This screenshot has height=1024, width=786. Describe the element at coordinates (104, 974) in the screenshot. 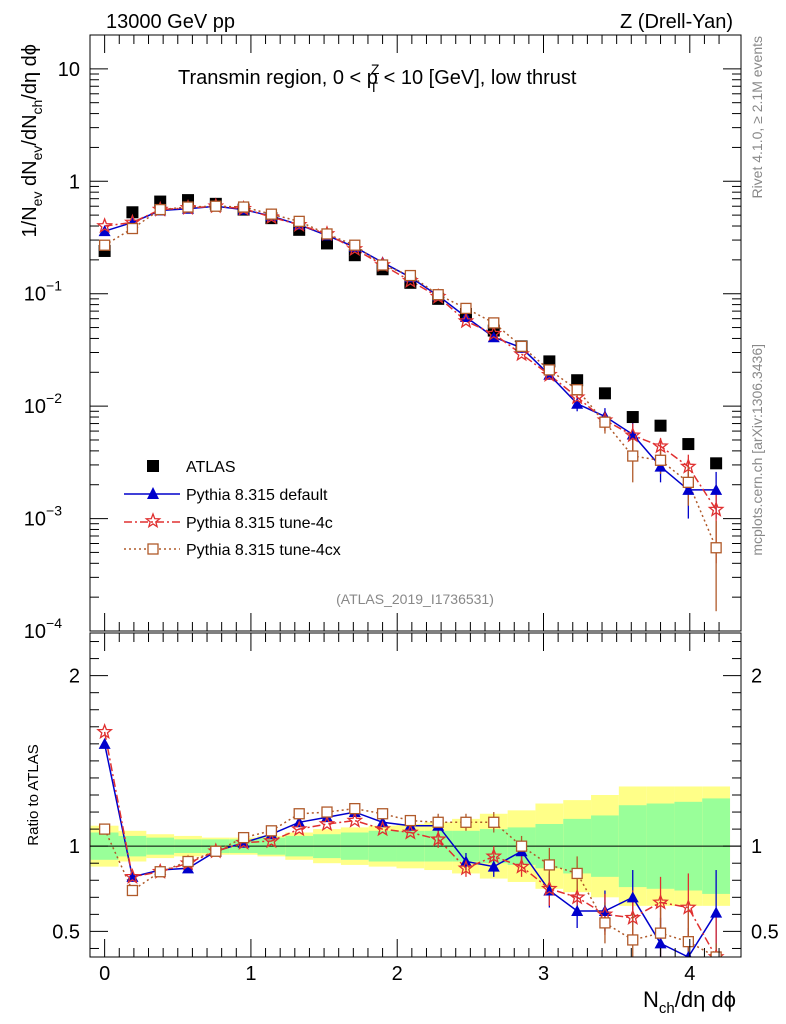

I see `ratio-xtick-label-0: 0` at that location.